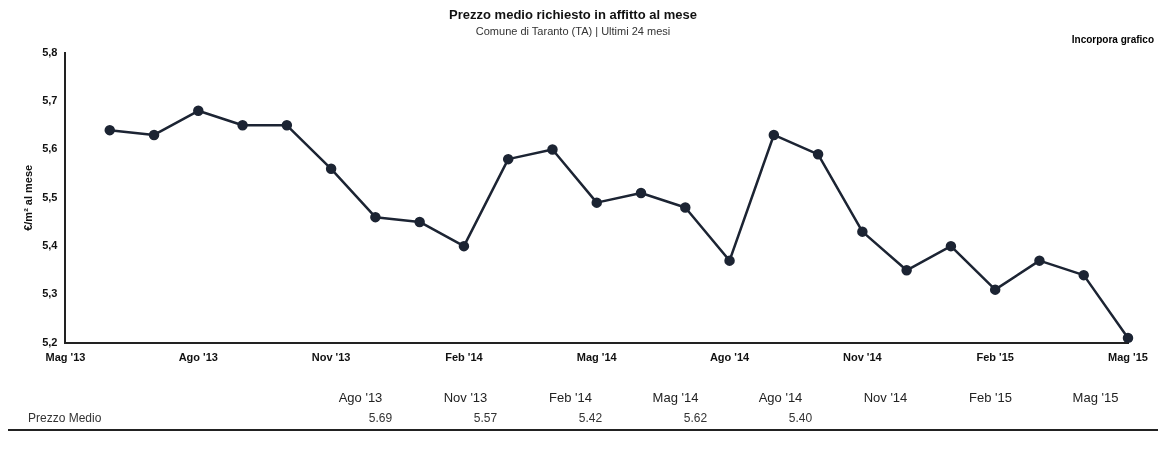  I want to click on x-tick-label: Nov '14, so click(863, 357).